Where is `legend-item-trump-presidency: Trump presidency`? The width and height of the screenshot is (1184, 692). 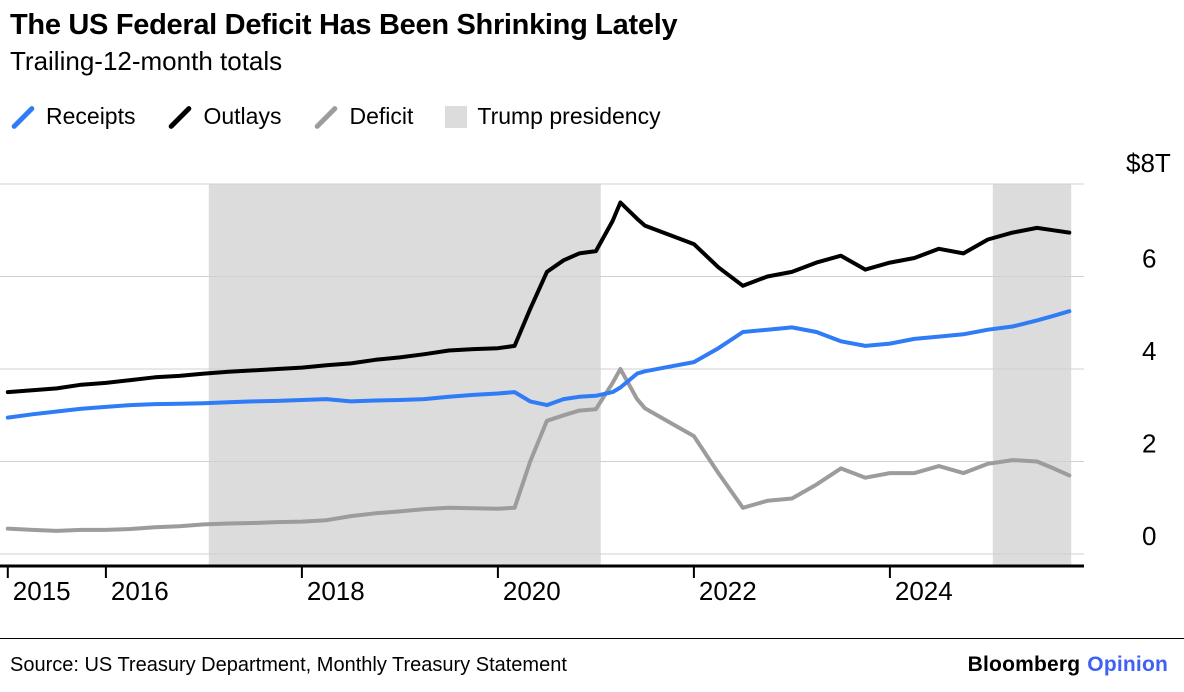 legend-item-trump-presidency: Trump presidency is located at coordinates (553, 116).